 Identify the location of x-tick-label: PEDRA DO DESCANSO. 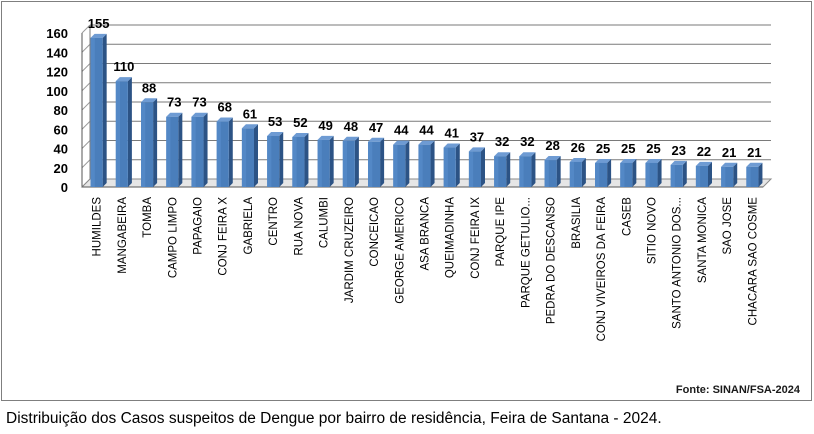
(552, 260).